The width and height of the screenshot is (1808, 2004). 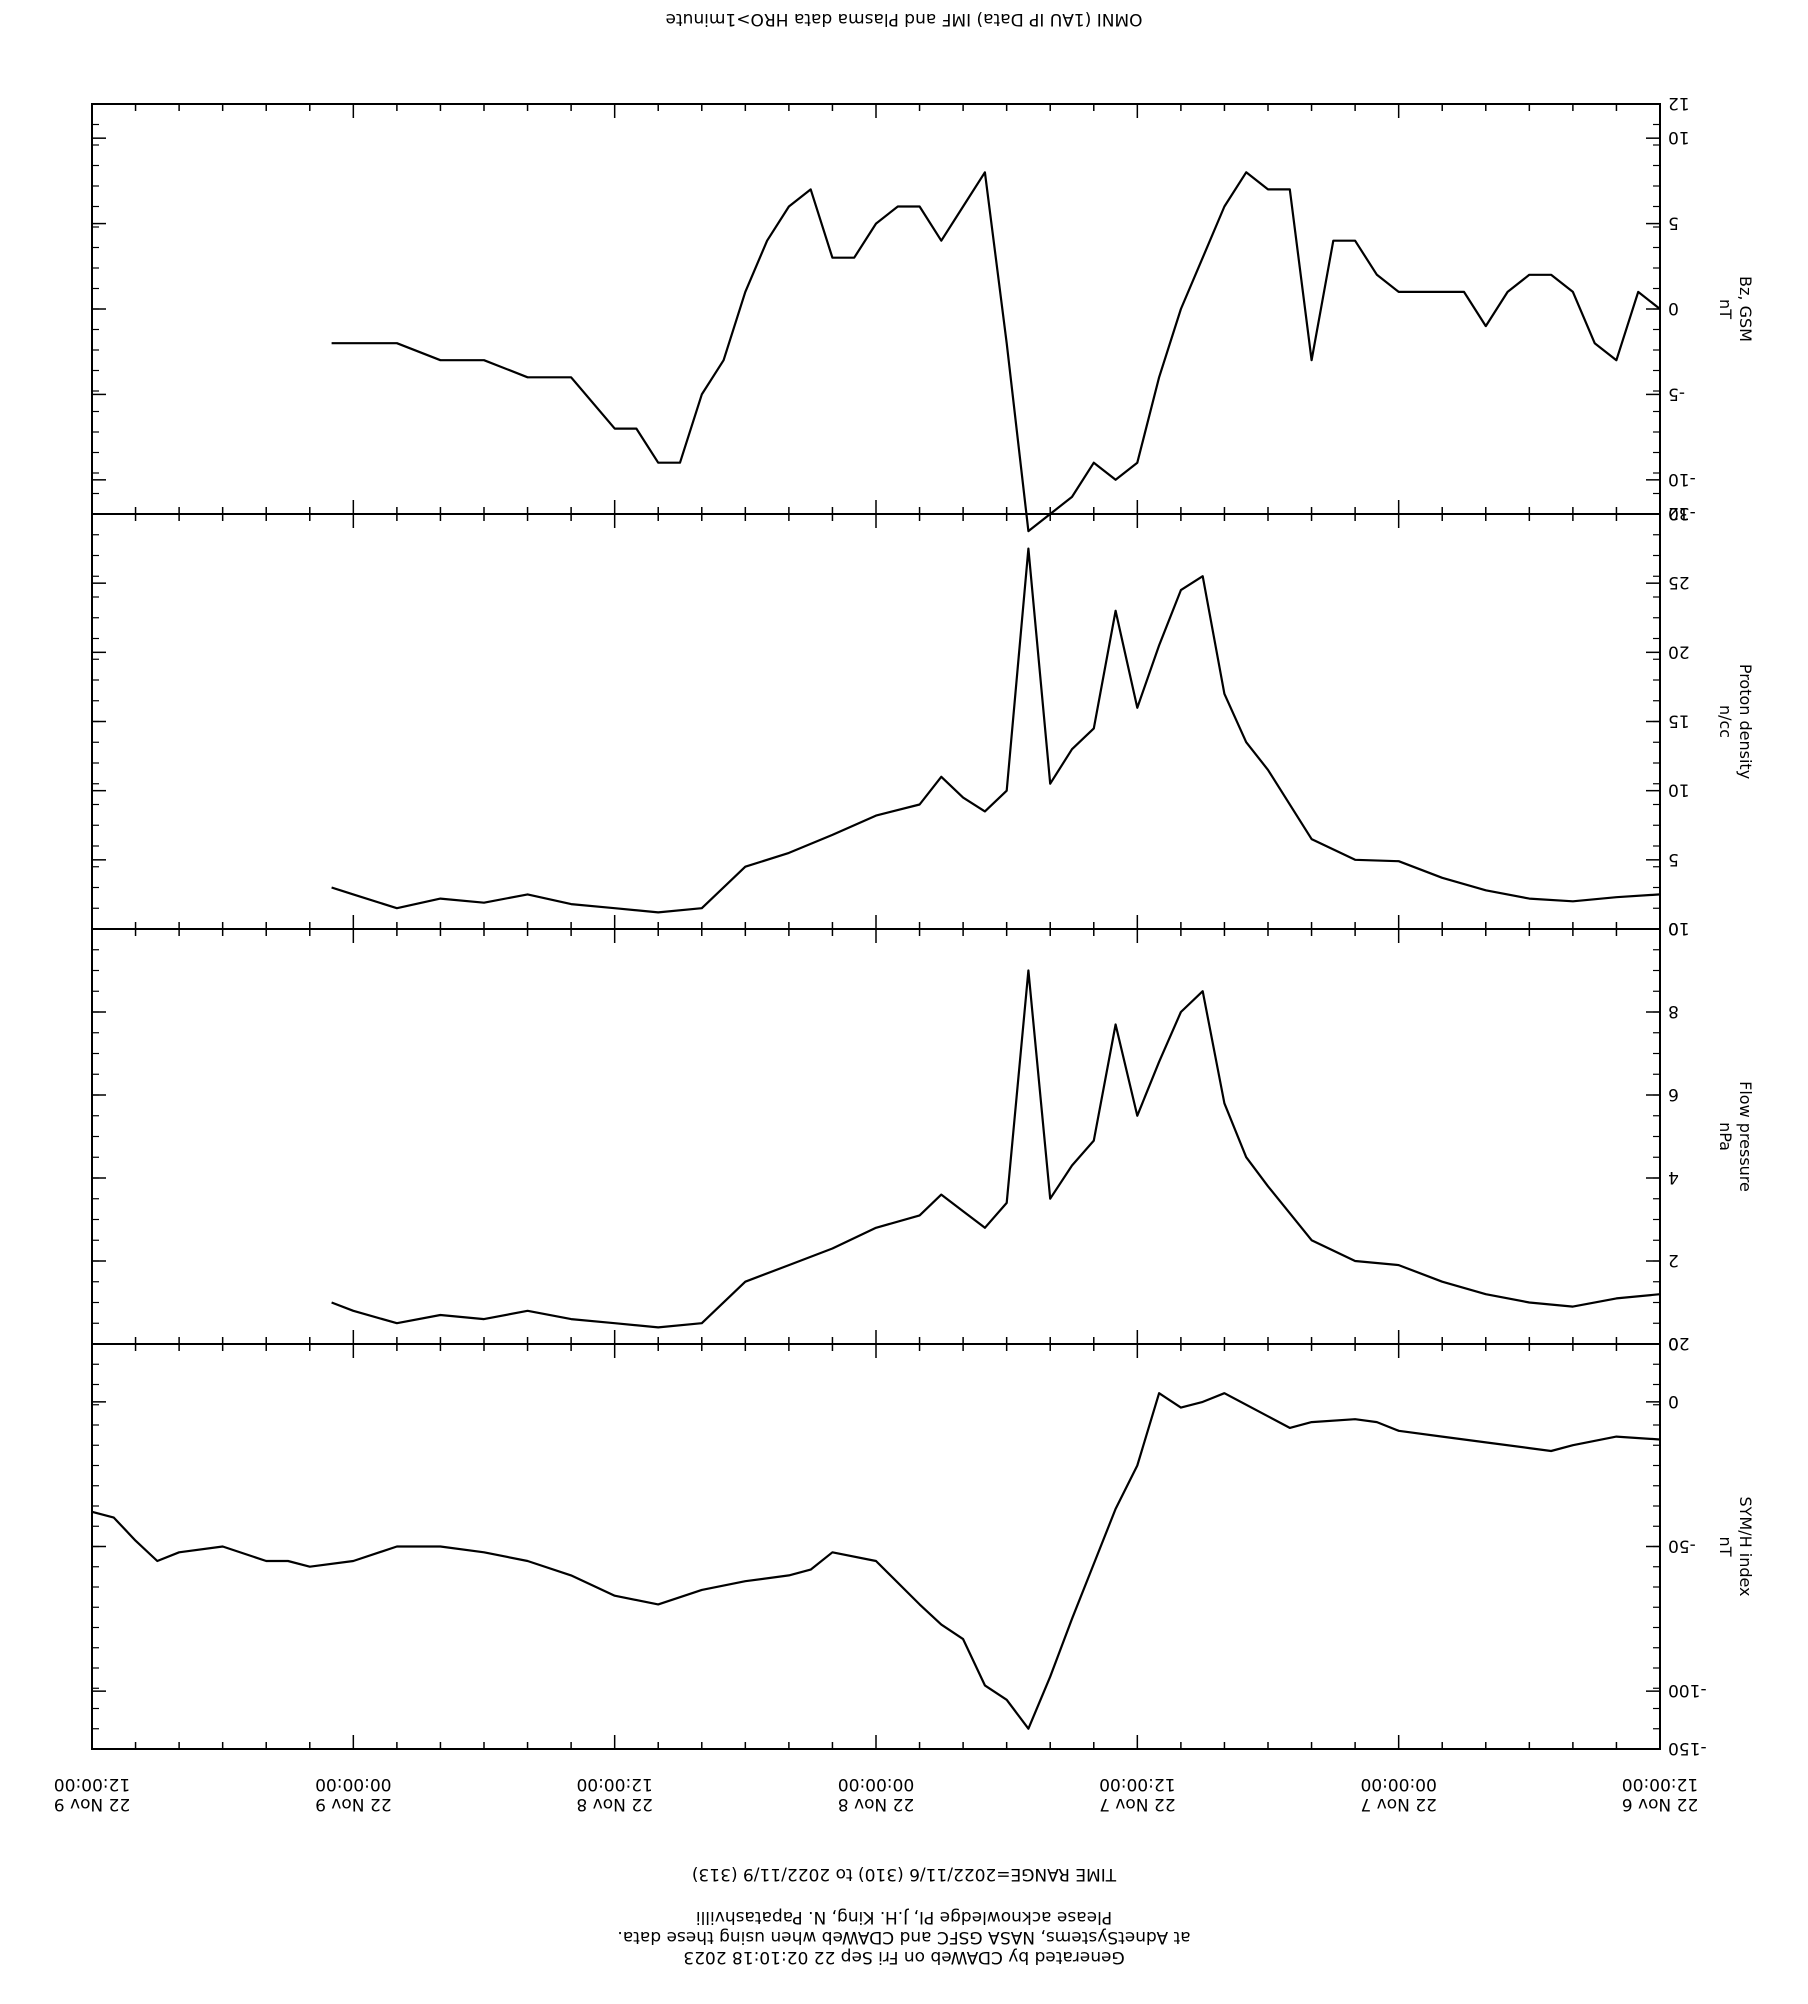 What do you see at coordinates (1745, 1136) in the screenshot?
I see `y-axis-label: Flow pressure` at bounding box center [1745, 1136].